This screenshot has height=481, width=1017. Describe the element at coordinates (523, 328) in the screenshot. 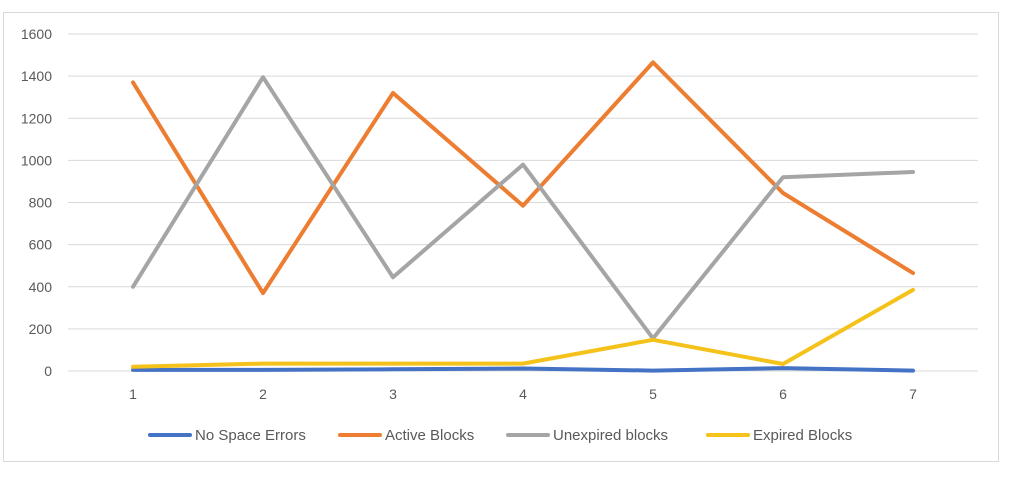

I see `series-line-expired-blocks` at that location.